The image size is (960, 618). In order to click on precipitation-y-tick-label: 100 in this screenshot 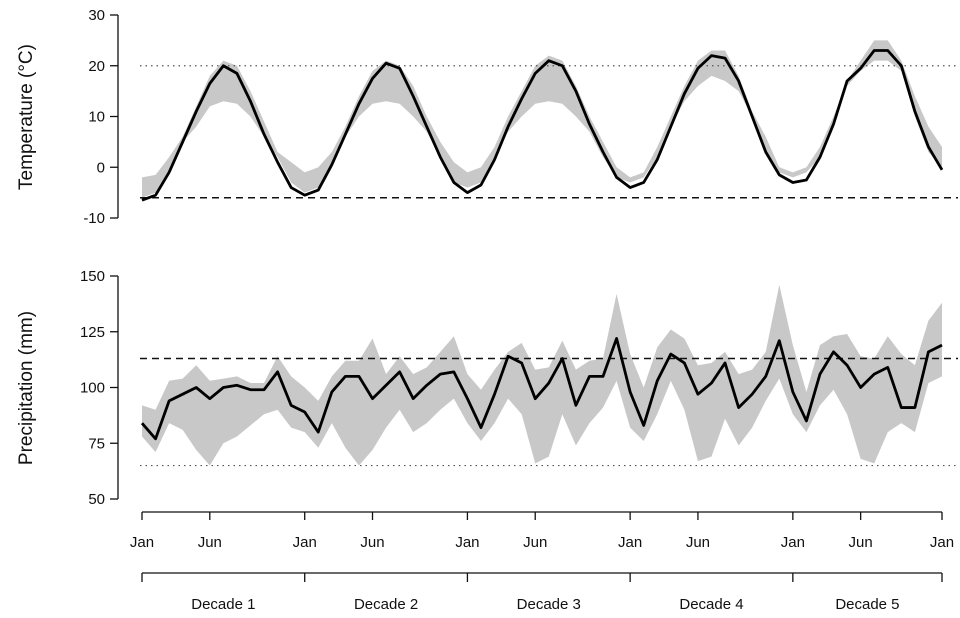, I will do `click(92, 388)`.